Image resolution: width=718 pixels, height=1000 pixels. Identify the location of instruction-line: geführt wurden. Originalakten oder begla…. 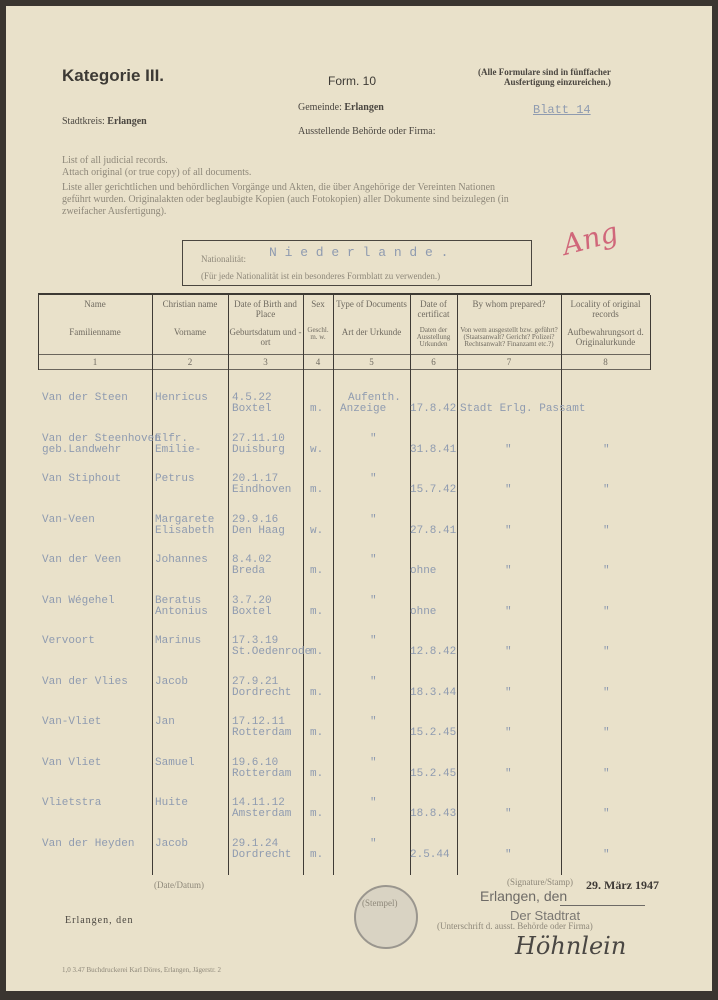
(285, 199).